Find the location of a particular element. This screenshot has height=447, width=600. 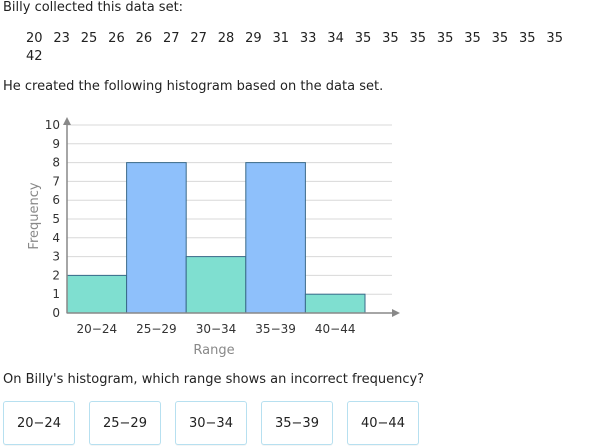

dataset-value: 20 is located at coordinates (34, 38).